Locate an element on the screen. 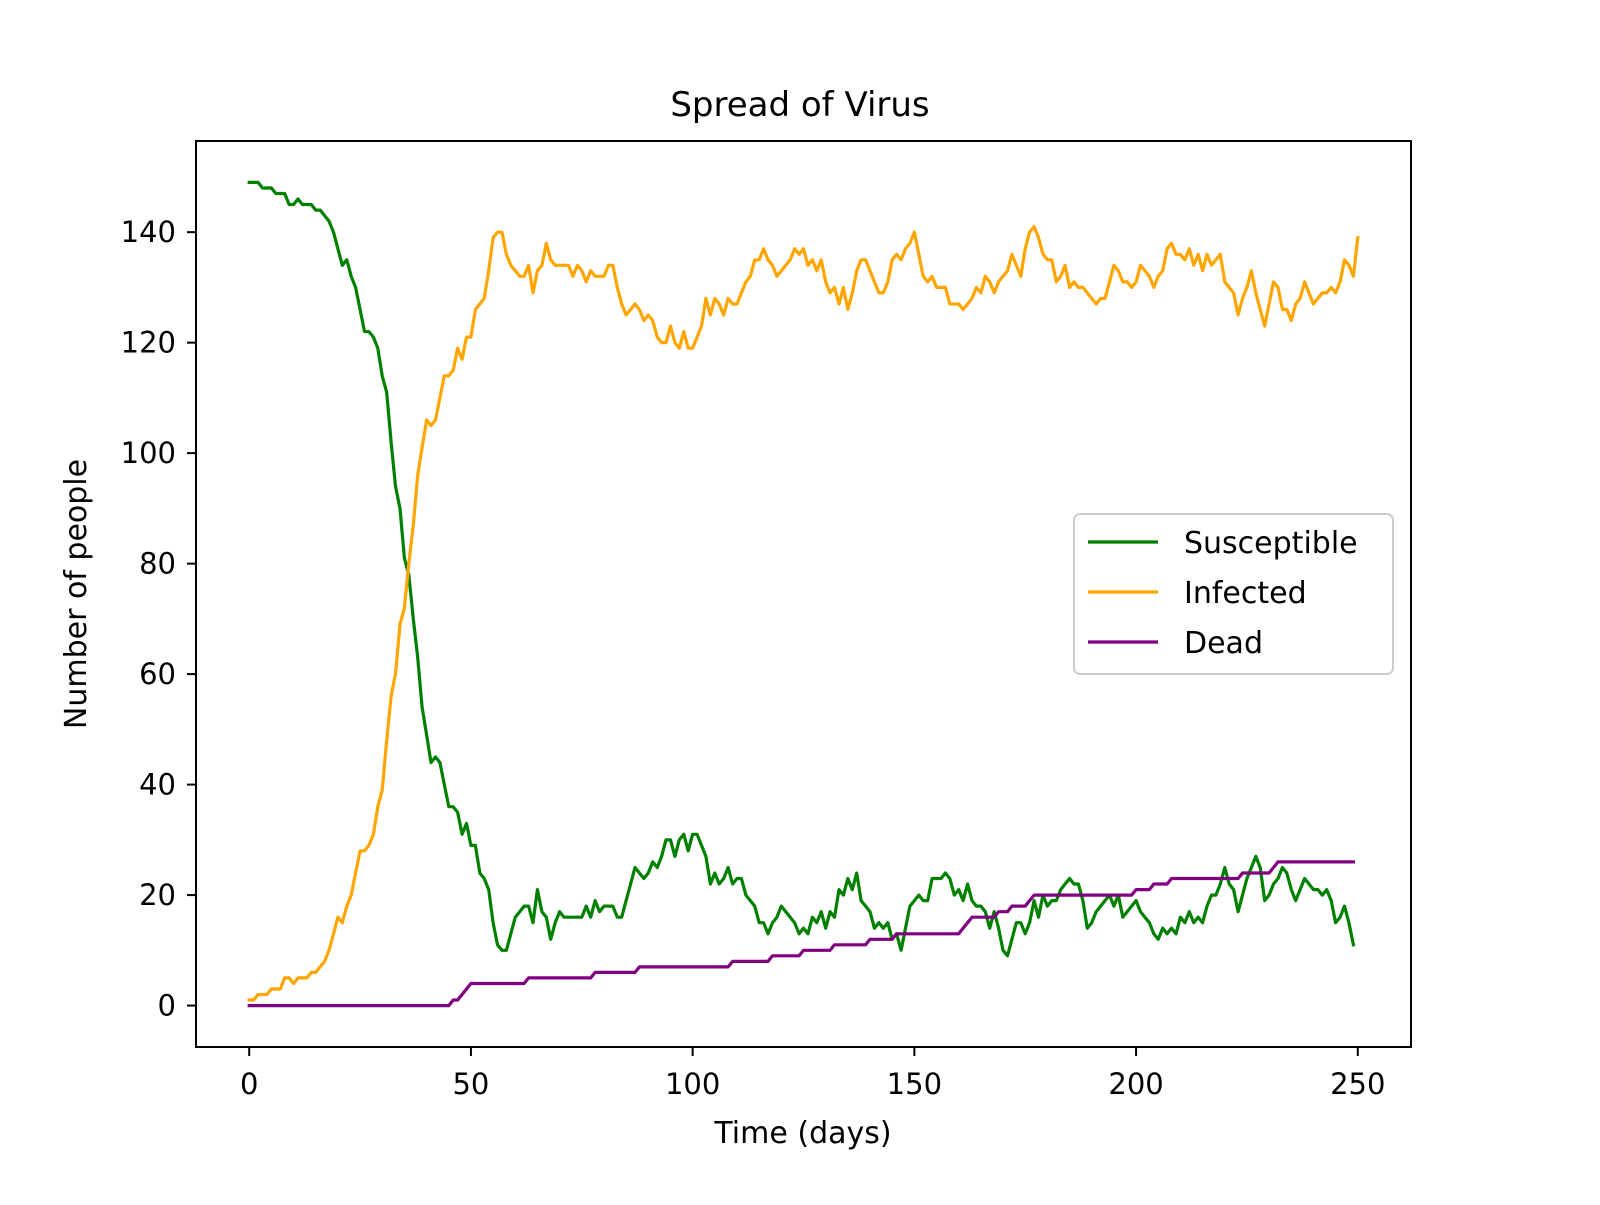  legend-label-dead: Dead is located at coordinates (1223, 643).